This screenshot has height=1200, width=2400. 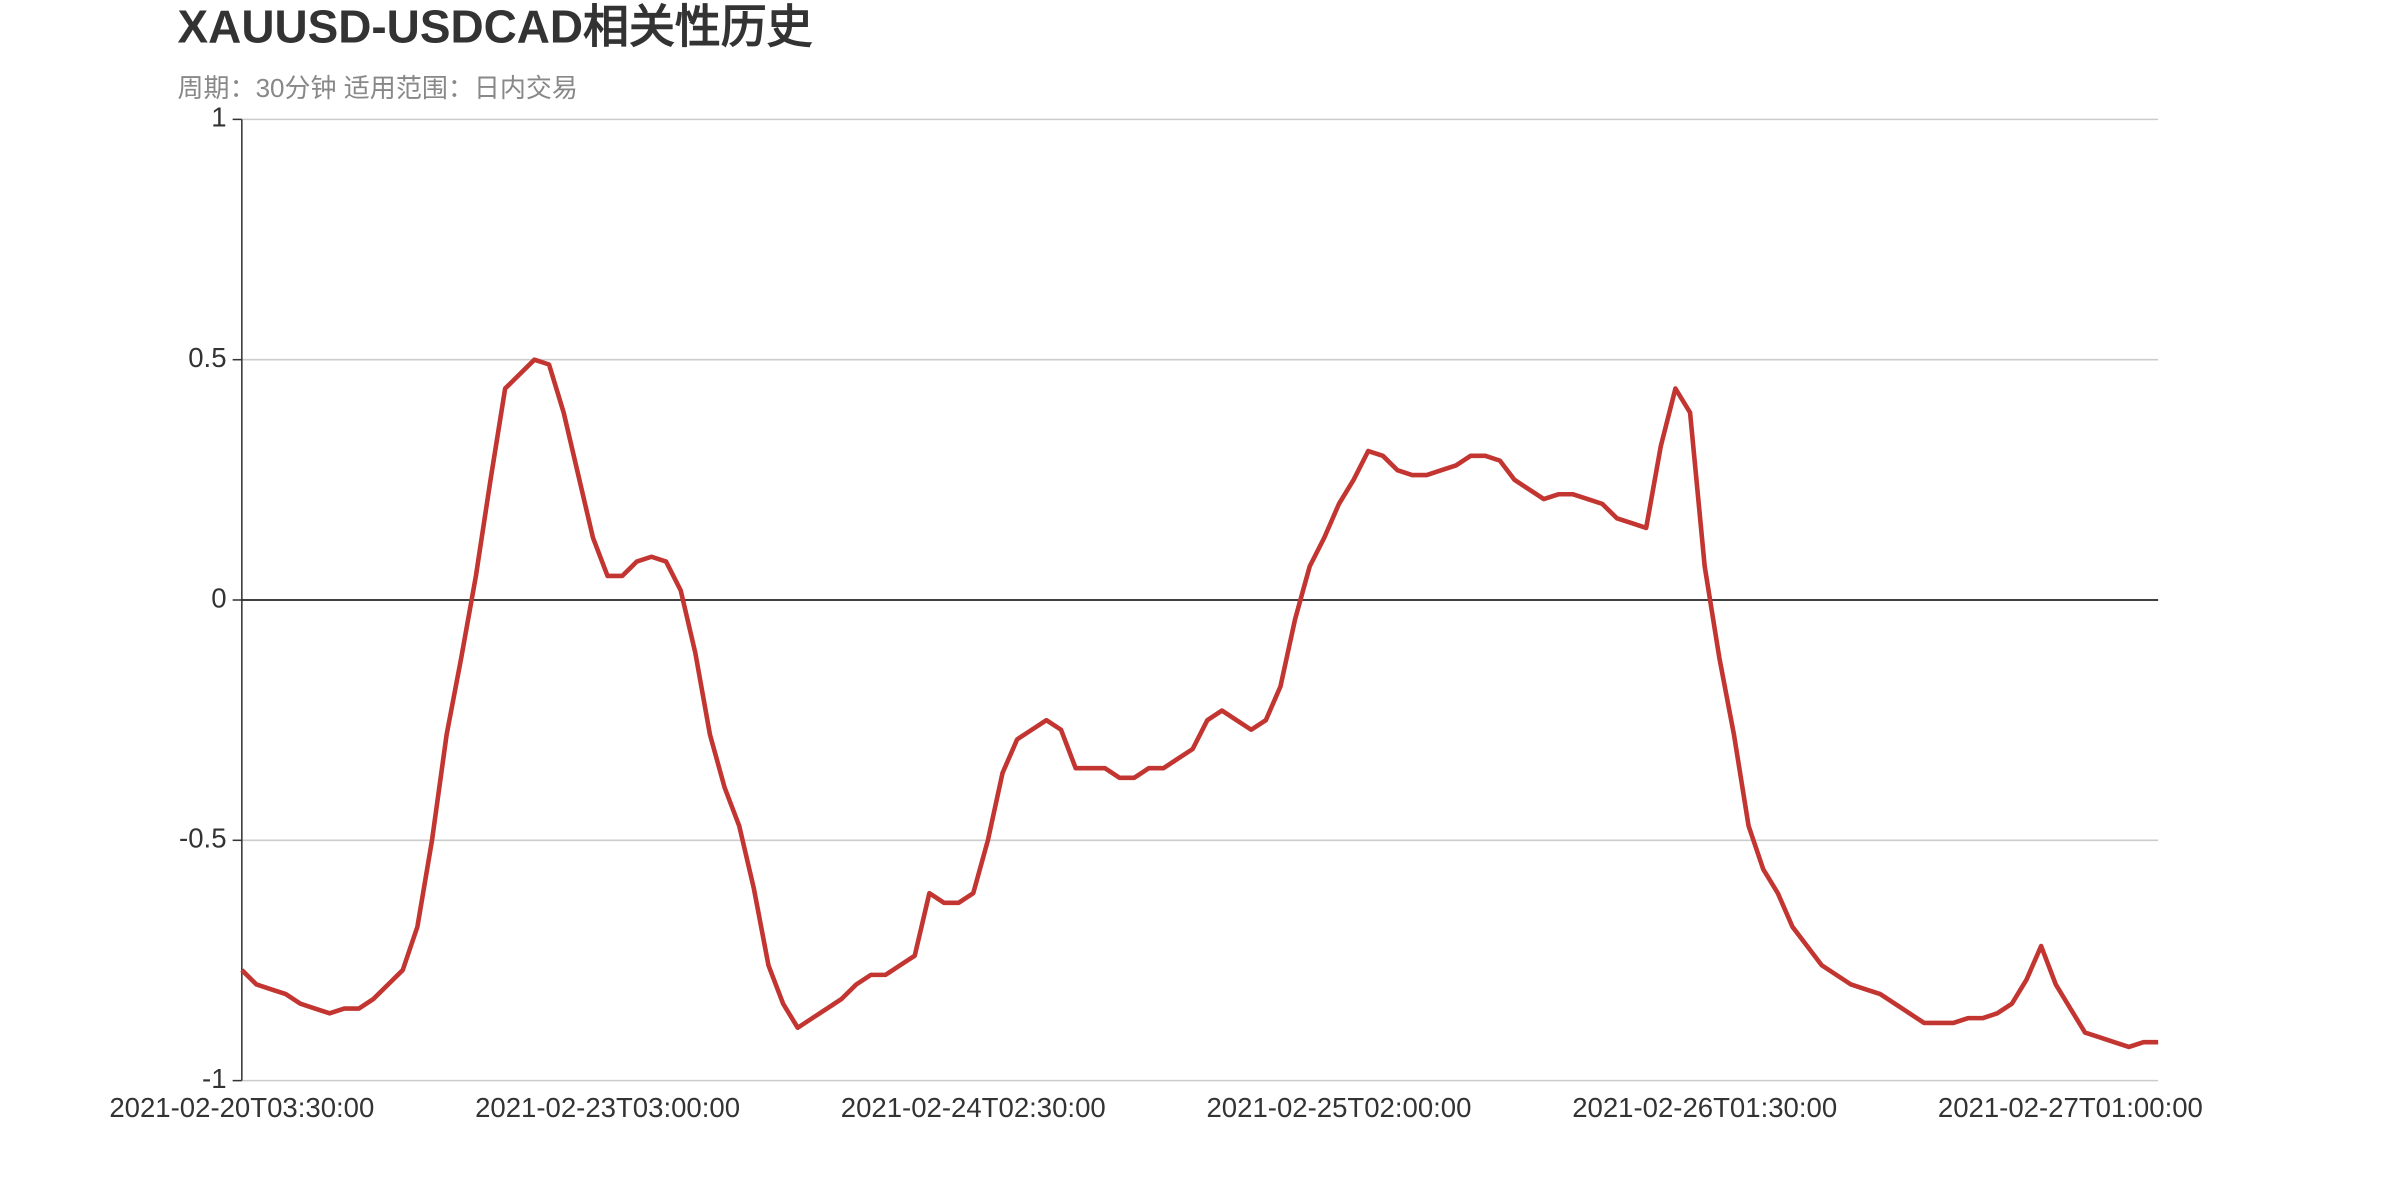 I want to click on x-tick-label: 2021-02-27T01:00:00, so click(x=2070, y=1107).